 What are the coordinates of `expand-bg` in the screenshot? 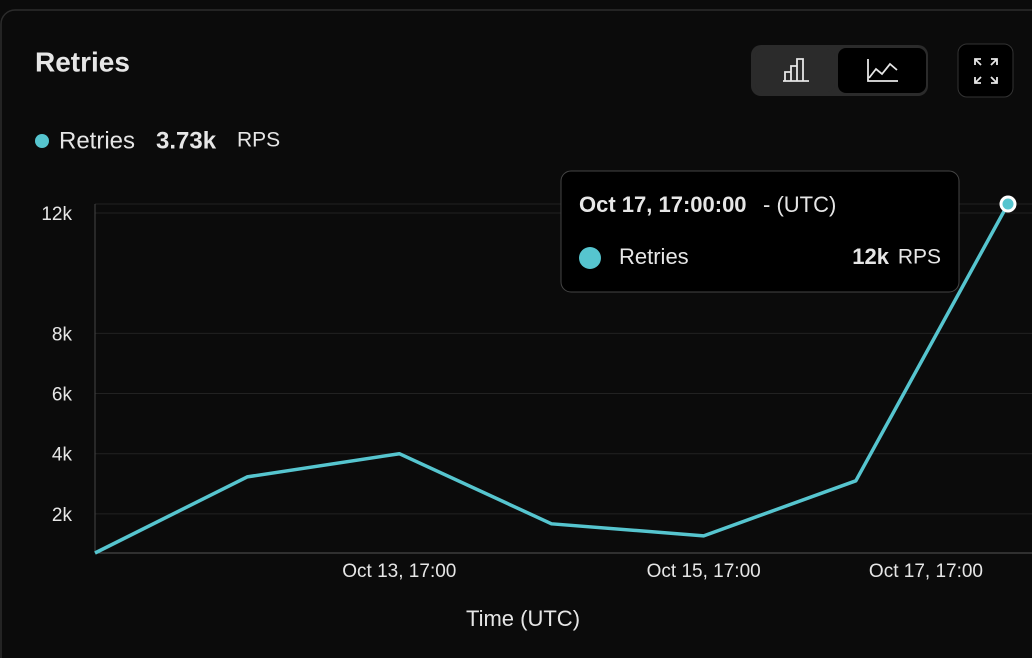 It's located at (985, 70).